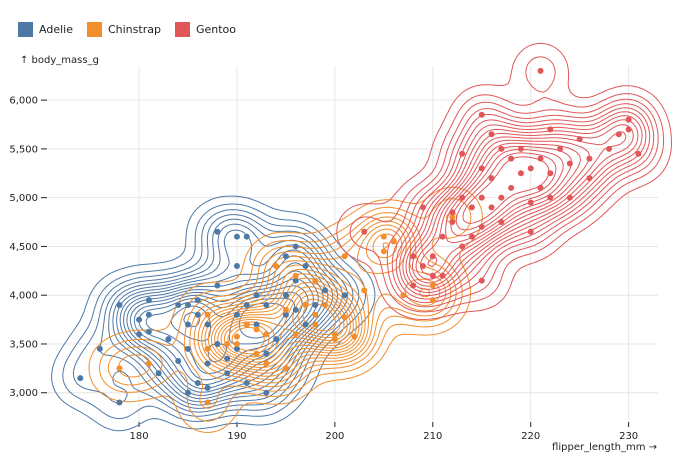 The width and height of the screenshot is (675, 463). Describe the element at coordinates (123, 29) in the screenshot. I see `legend-item-chinstrap: Chinstrap` at that location.